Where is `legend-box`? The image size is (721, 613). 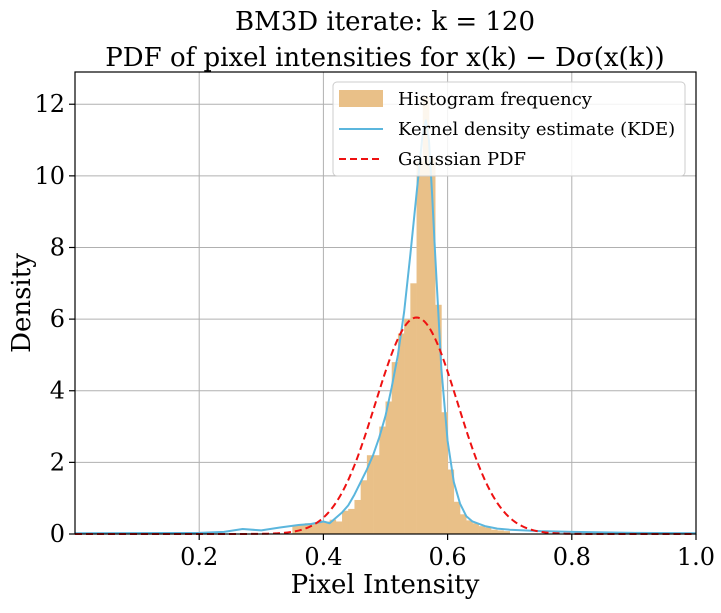
legend-box is located at coordinates (509, 129).